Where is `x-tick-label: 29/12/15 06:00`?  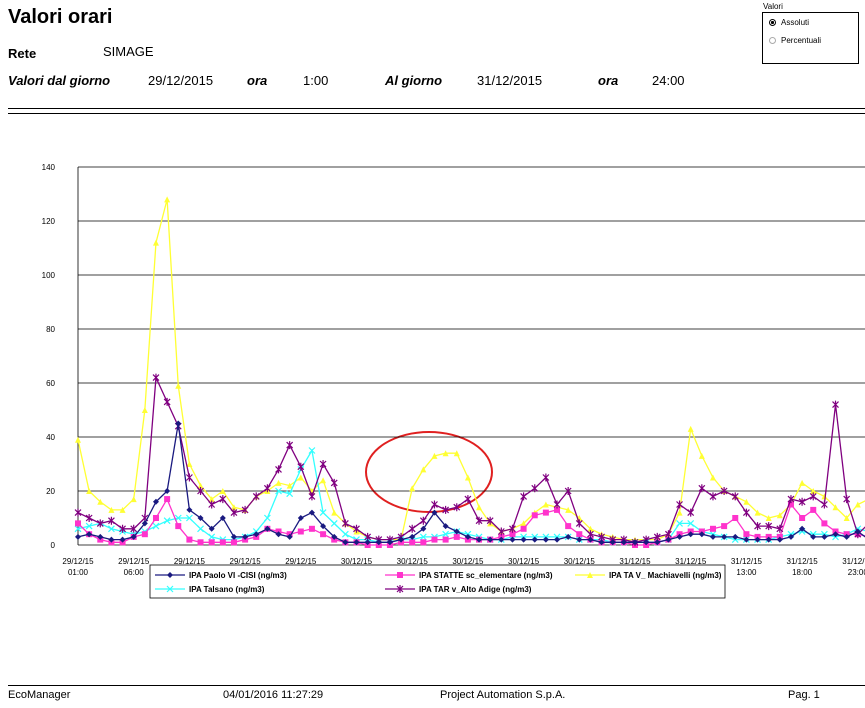
x-tick-label: 29/12/15 06:00 is located at coordinates (134, 567).